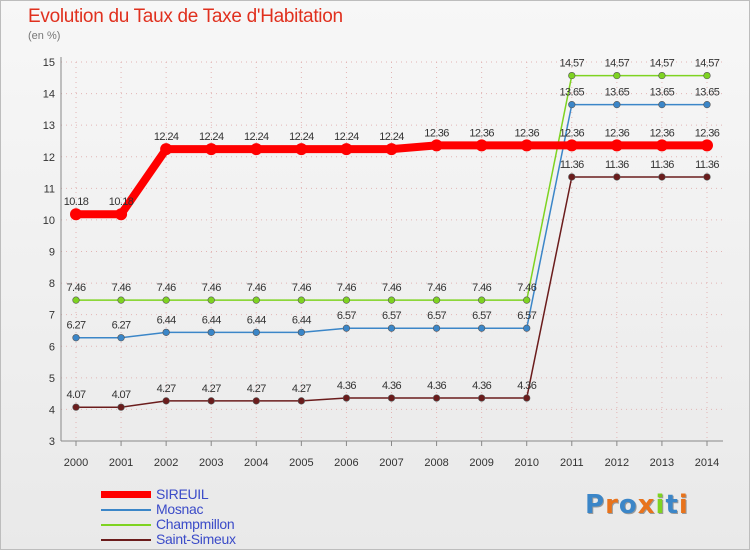 This screenshot has height=550, width=750. What do you see at coordinates (391, 180) in the screenshot?
I see `series-line-sireuil` at bounding box center [391, 180].